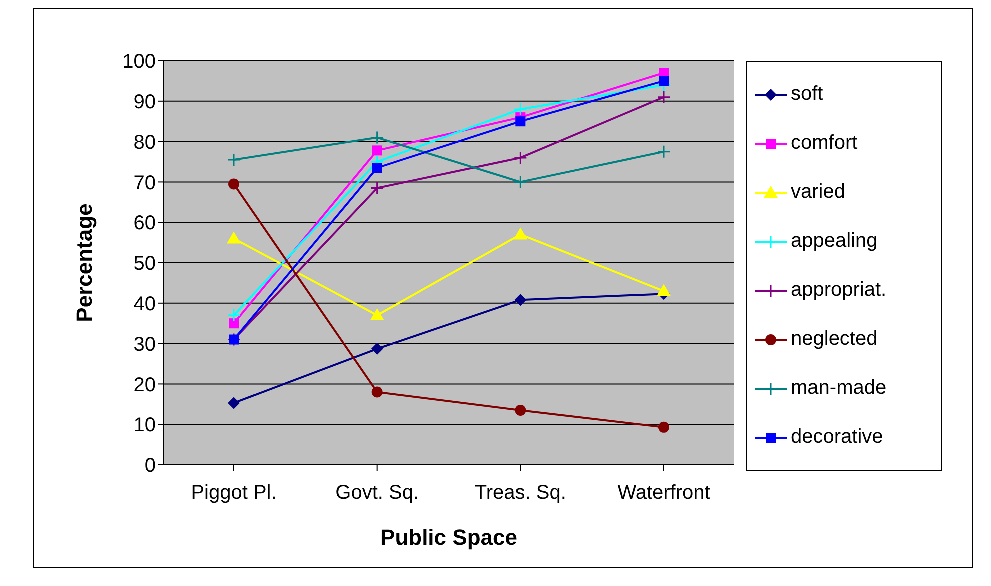 This screenshot has width=991, height=586. What do you see at coordinates (834, 241) in the screenshot?
I see `legend-label: appealing` at bounding box center [834, 241].